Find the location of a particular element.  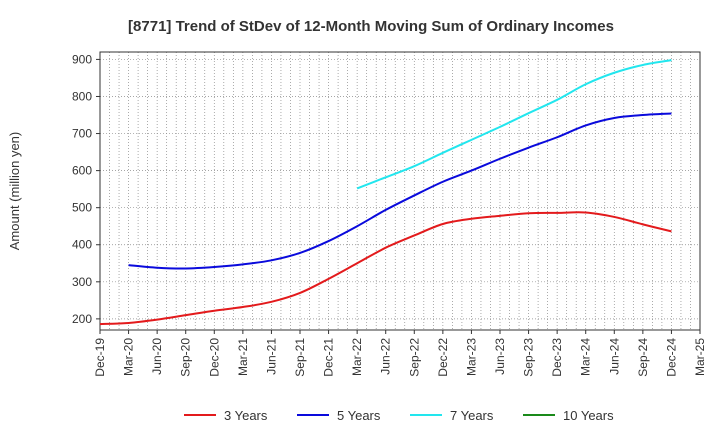

x-tick-label: Dec-20 is located at coordinates (214, 357).